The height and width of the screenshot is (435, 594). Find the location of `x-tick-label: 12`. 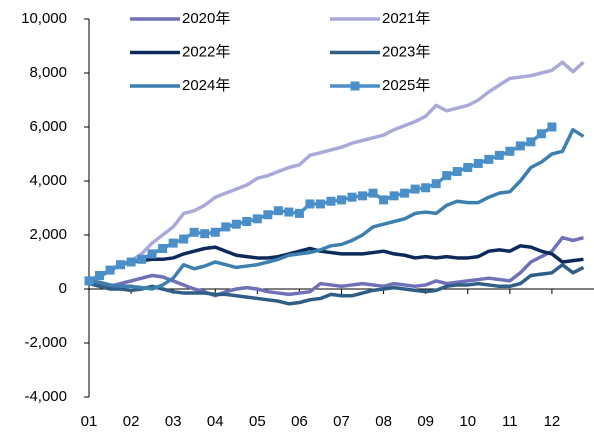

x-tick-label: 12 is located at coordinates (552, 421).